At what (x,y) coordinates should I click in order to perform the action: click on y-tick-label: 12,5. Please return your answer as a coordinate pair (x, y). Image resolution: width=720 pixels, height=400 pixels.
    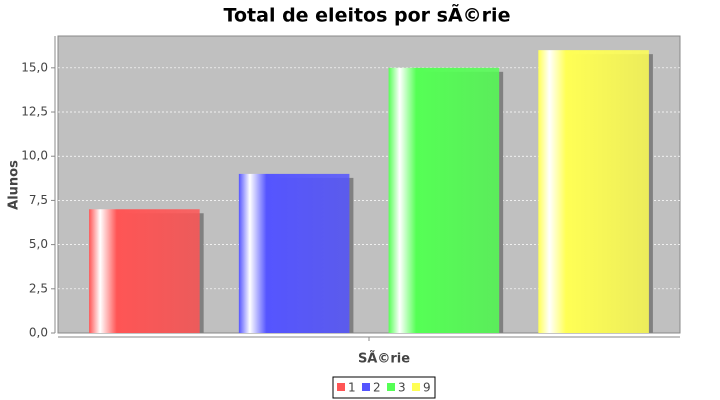
    Looking at the image, I should click on (34, 112).